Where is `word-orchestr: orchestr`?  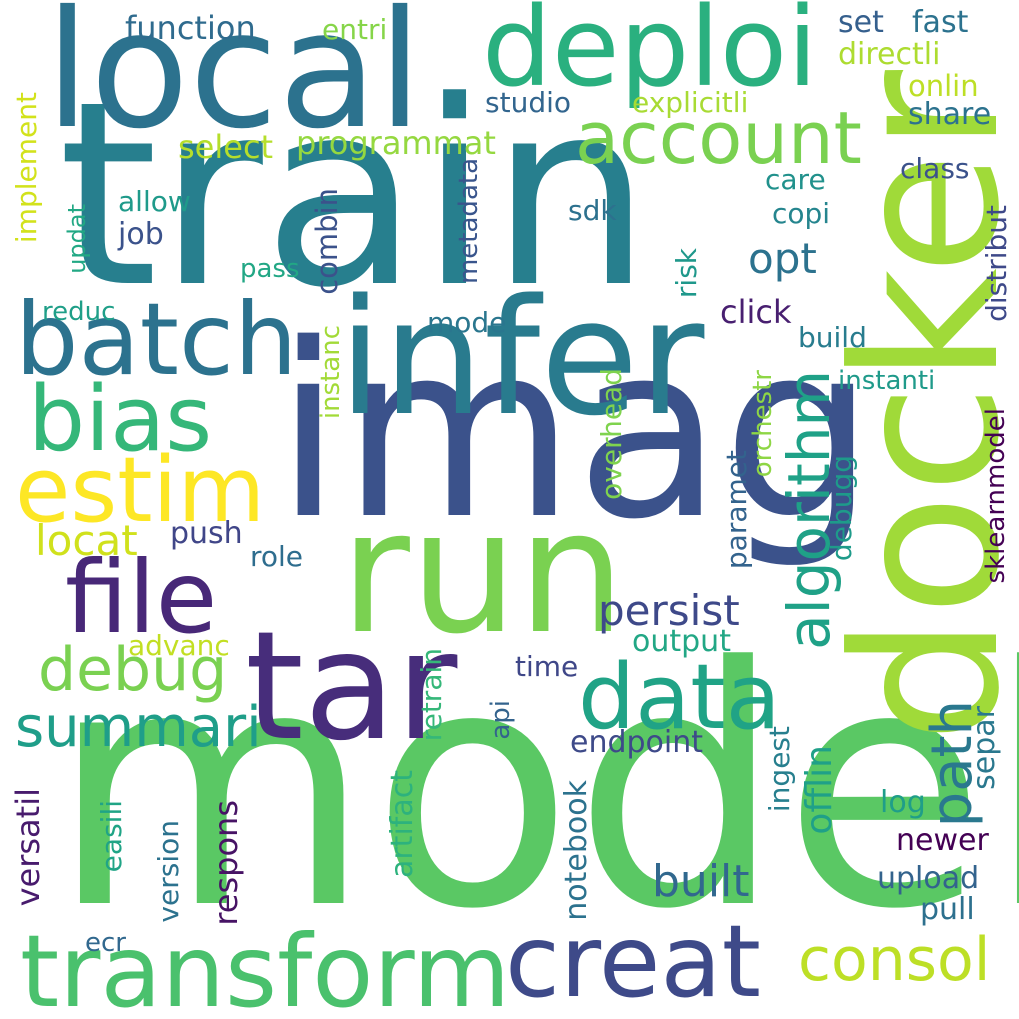 word-orchestr: orchestr is located at coordinates (763, 424).